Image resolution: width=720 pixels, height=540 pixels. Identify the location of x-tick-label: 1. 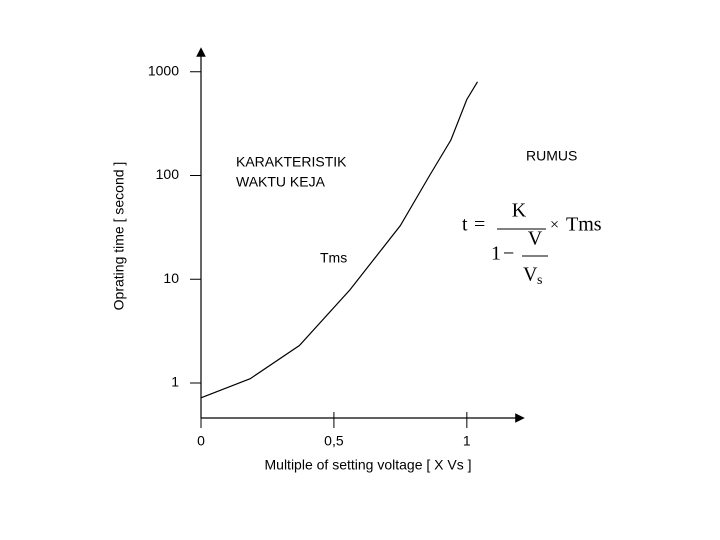
(467, 441).